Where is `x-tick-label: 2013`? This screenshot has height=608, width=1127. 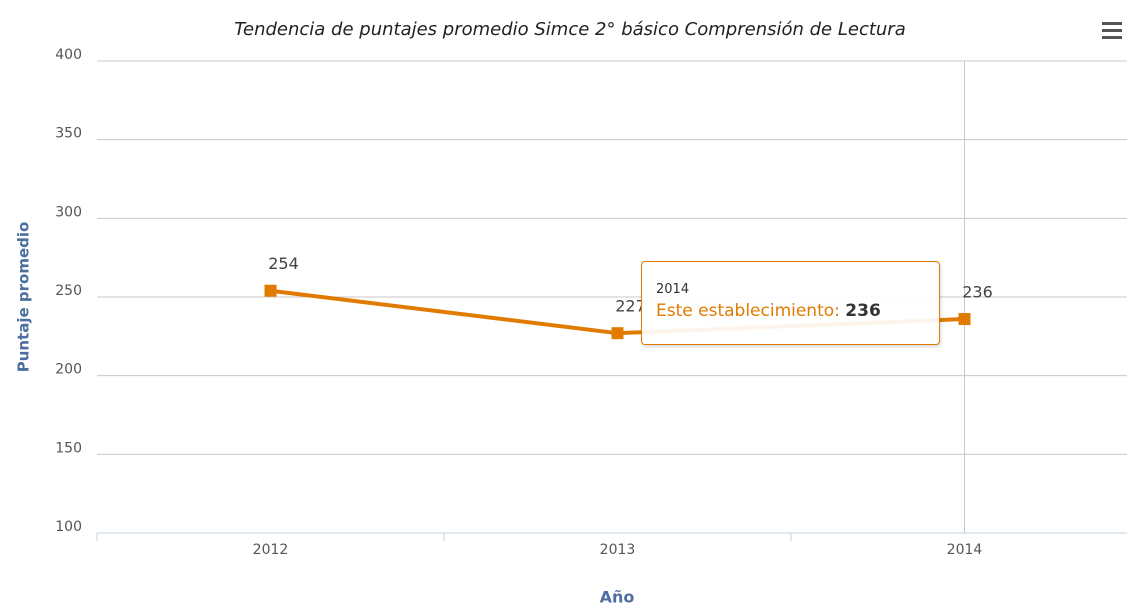 x-tick-label: 2013 is located at coordinates (618, 550).